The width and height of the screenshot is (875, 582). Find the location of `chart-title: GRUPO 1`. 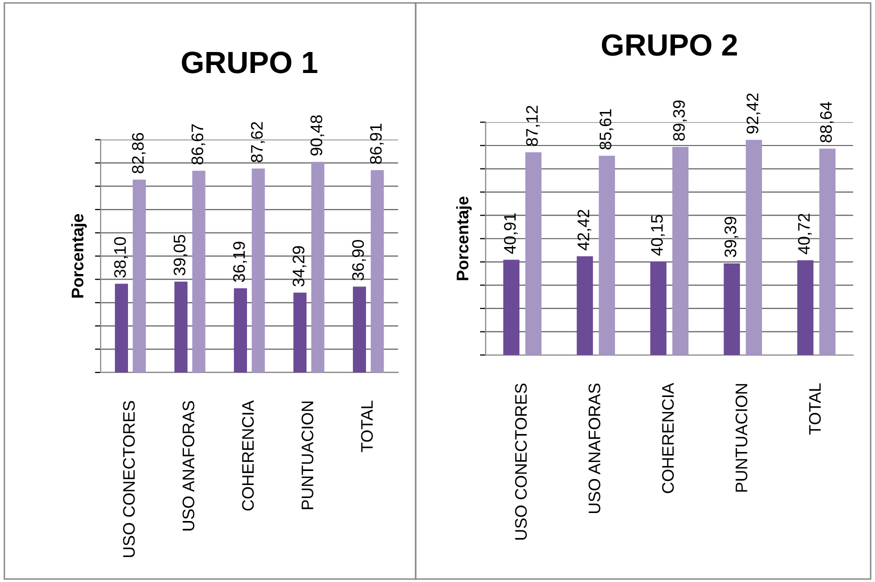

chart-title: GRUPO 1 is located at coordinates (250, 63).